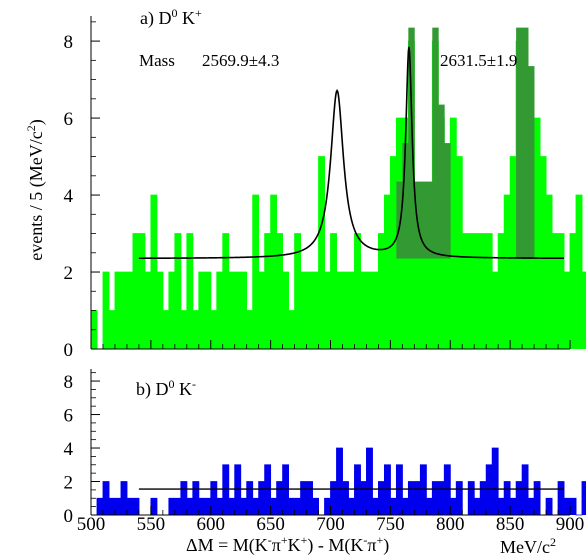  What do you see at coordinates (157, 60) in the screenshot?
I see `annotation-mass-label: Mass` at bounding box center [157, 60].